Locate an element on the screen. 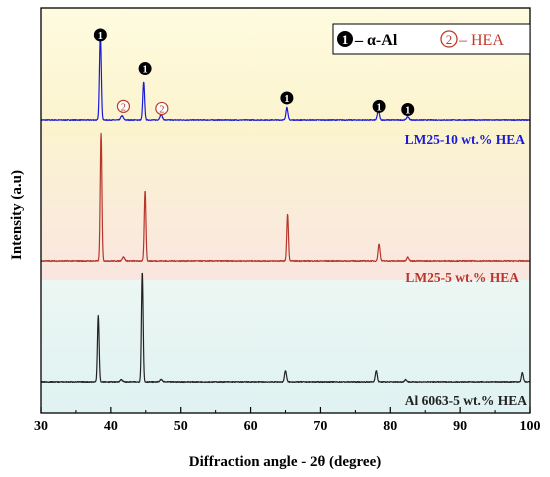  hea-peak-marker-3: 2 is located at coordinates (123, 106).